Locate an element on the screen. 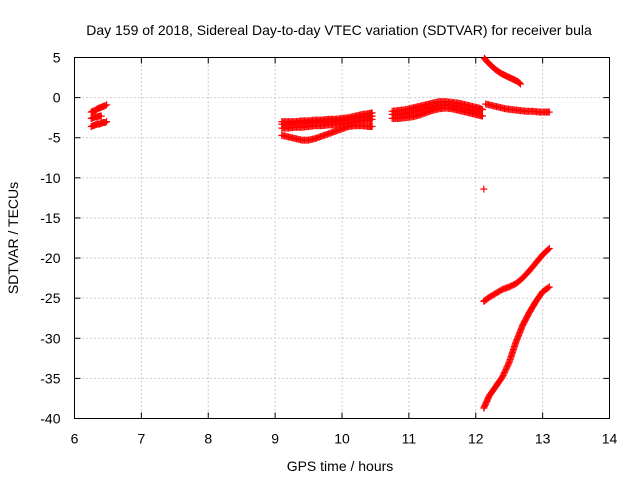  x-tick-label: 13 is located at coordinates (543, 439).